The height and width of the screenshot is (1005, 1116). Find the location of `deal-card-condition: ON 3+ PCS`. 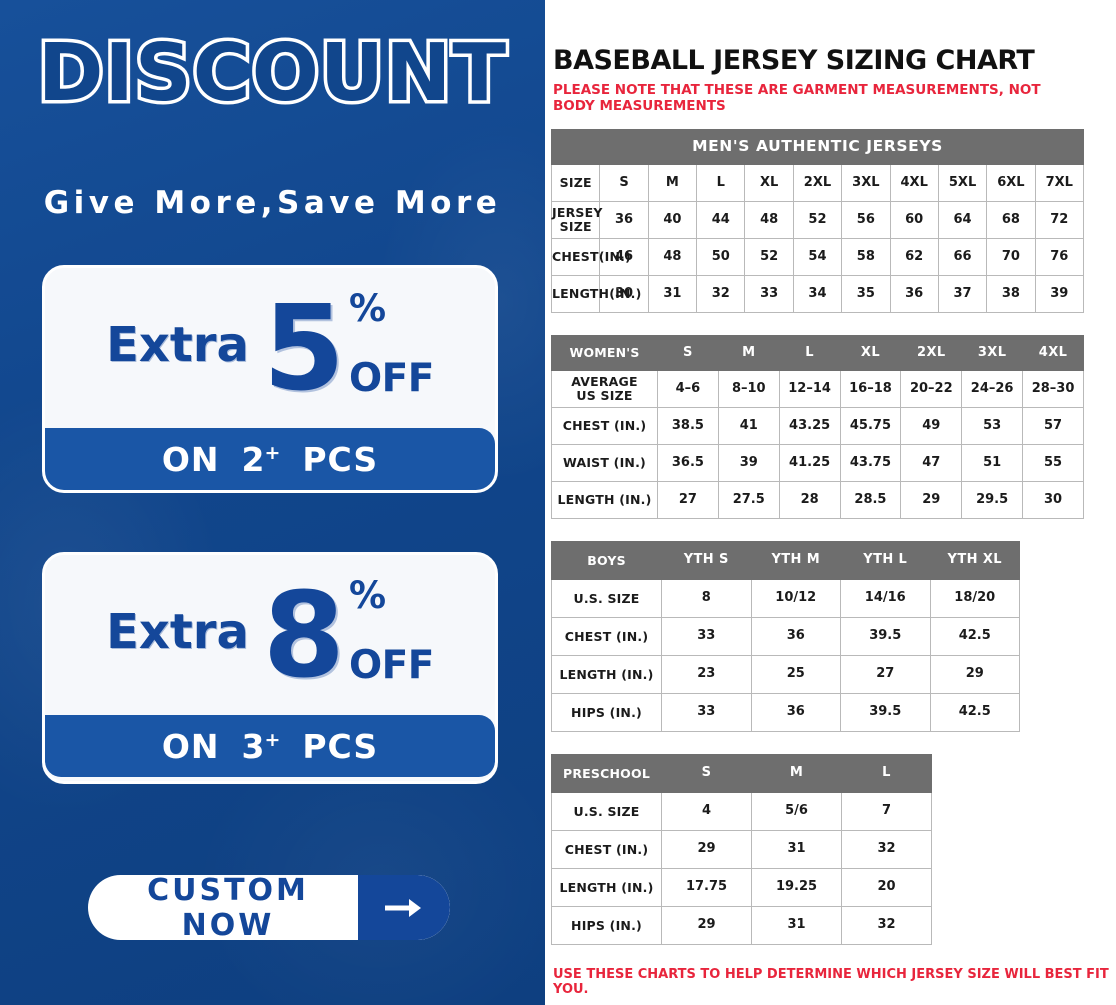

deal-card-condition: ON 3+ PCS is located at coordinates (270, 746).